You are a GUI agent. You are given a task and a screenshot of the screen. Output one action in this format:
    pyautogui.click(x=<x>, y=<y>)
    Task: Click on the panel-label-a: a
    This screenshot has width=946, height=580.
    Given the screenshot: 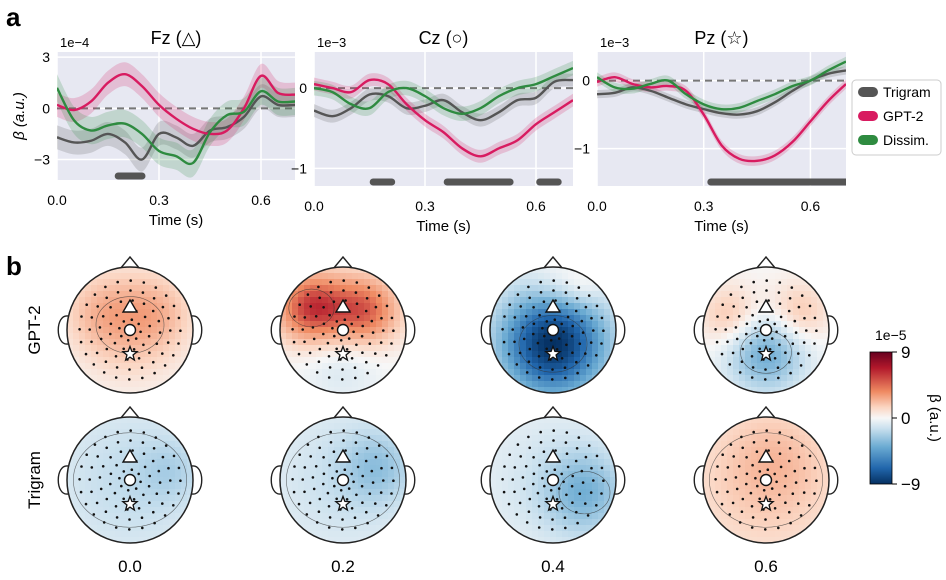 What is the action you would take?
    pyautogui.click(x=13, y=17)
    